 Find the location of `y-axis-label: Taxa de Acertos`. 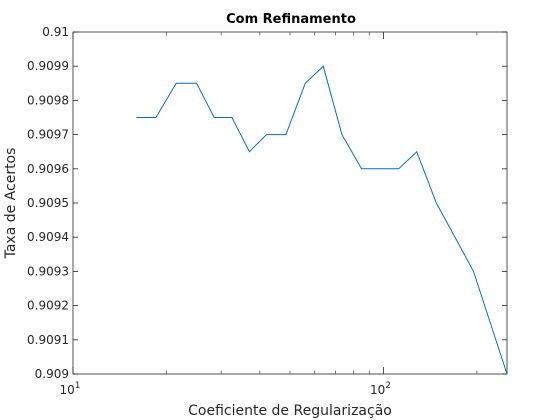

y-axis-label: Taxa de Acertos is located at coordinates (11, 204).